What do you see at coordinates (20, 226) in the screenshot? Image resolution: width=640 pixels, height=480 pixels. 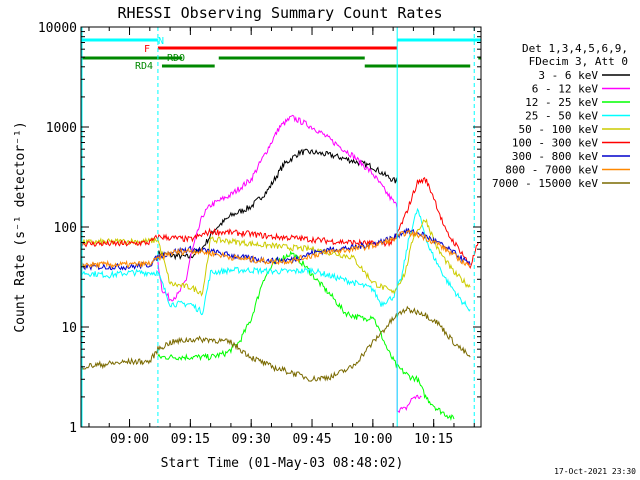 I see `y-axis-label: Count Rate (s⁻¹ detector⁻¹)` at bounding box center [20, 226].